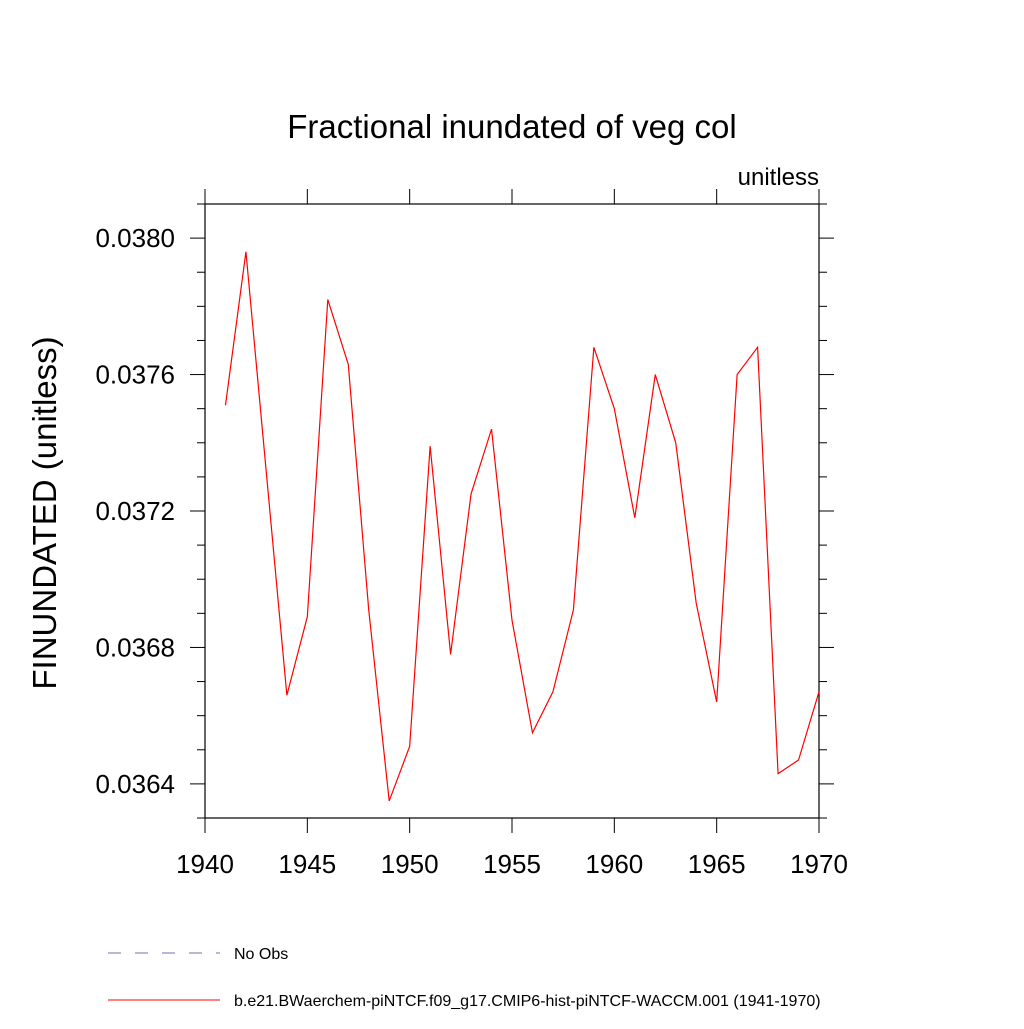 The width and height of the screenshot is (1024, 1029). What do you see at coordinates (135, 238) in the screenshot?
I see `y-tick-label: 0.0380` at bounding box center [135, 238].